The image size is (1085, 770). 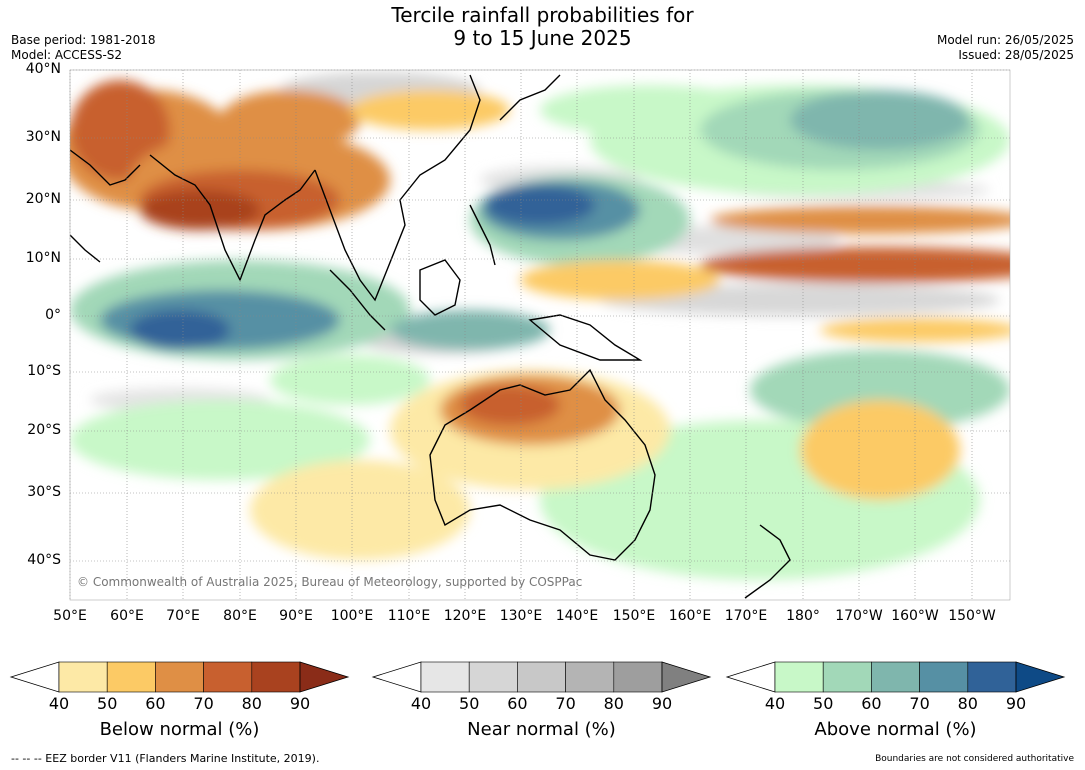 What do you see at coordinates (915, 616) in the screenshot?
I see `lon-label: 160°W` at bounding box center [915, 616].